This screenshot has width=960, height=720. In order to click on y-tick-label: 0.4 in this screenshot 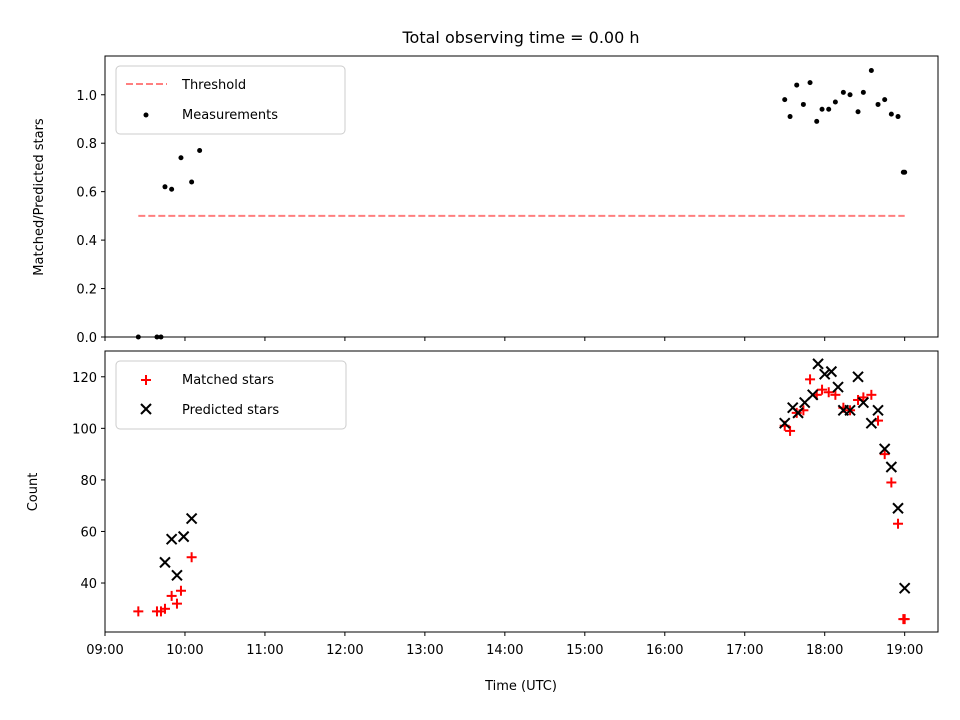, I will do `click(86, 241)`.